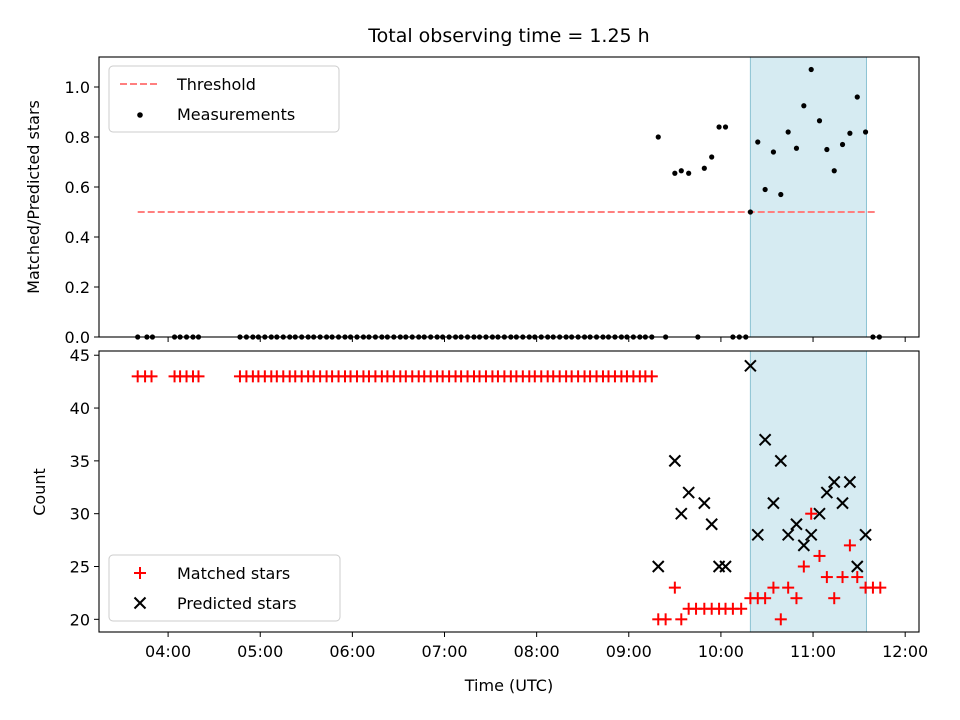 This screenshot has height=720, width=960. What do you see at coordinates (80, 408) in the screenshot?
I see `y-tick-label: 40` at bounding box center [80, 408].